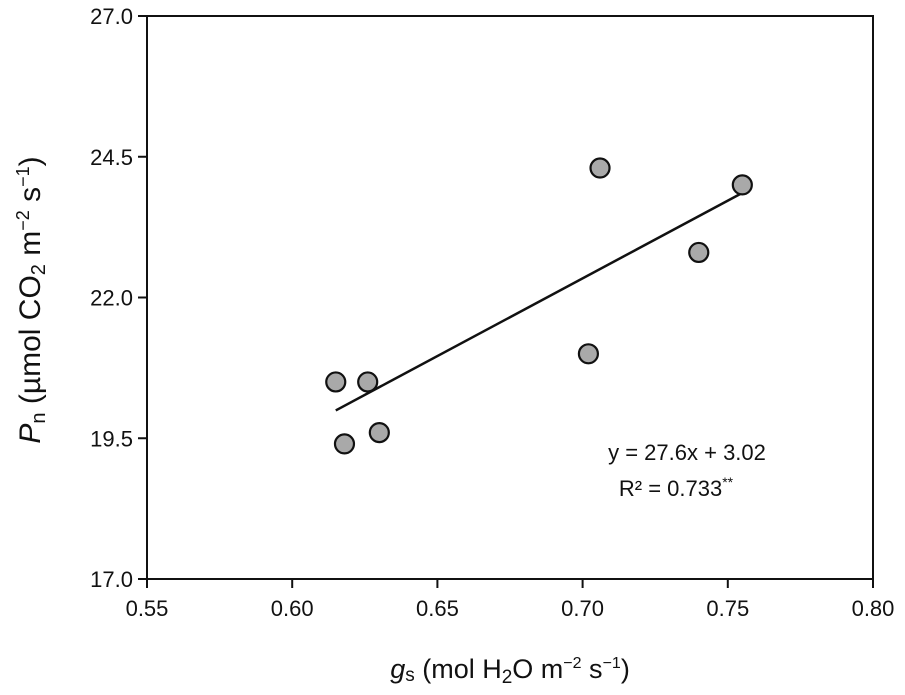 This screenshot has height=695, width=905. What do you see at coordinates (687, 452) in the screenshot?
I see `regression-equation: y = 27.6x + 3.02` at bounding box center [687, 452].